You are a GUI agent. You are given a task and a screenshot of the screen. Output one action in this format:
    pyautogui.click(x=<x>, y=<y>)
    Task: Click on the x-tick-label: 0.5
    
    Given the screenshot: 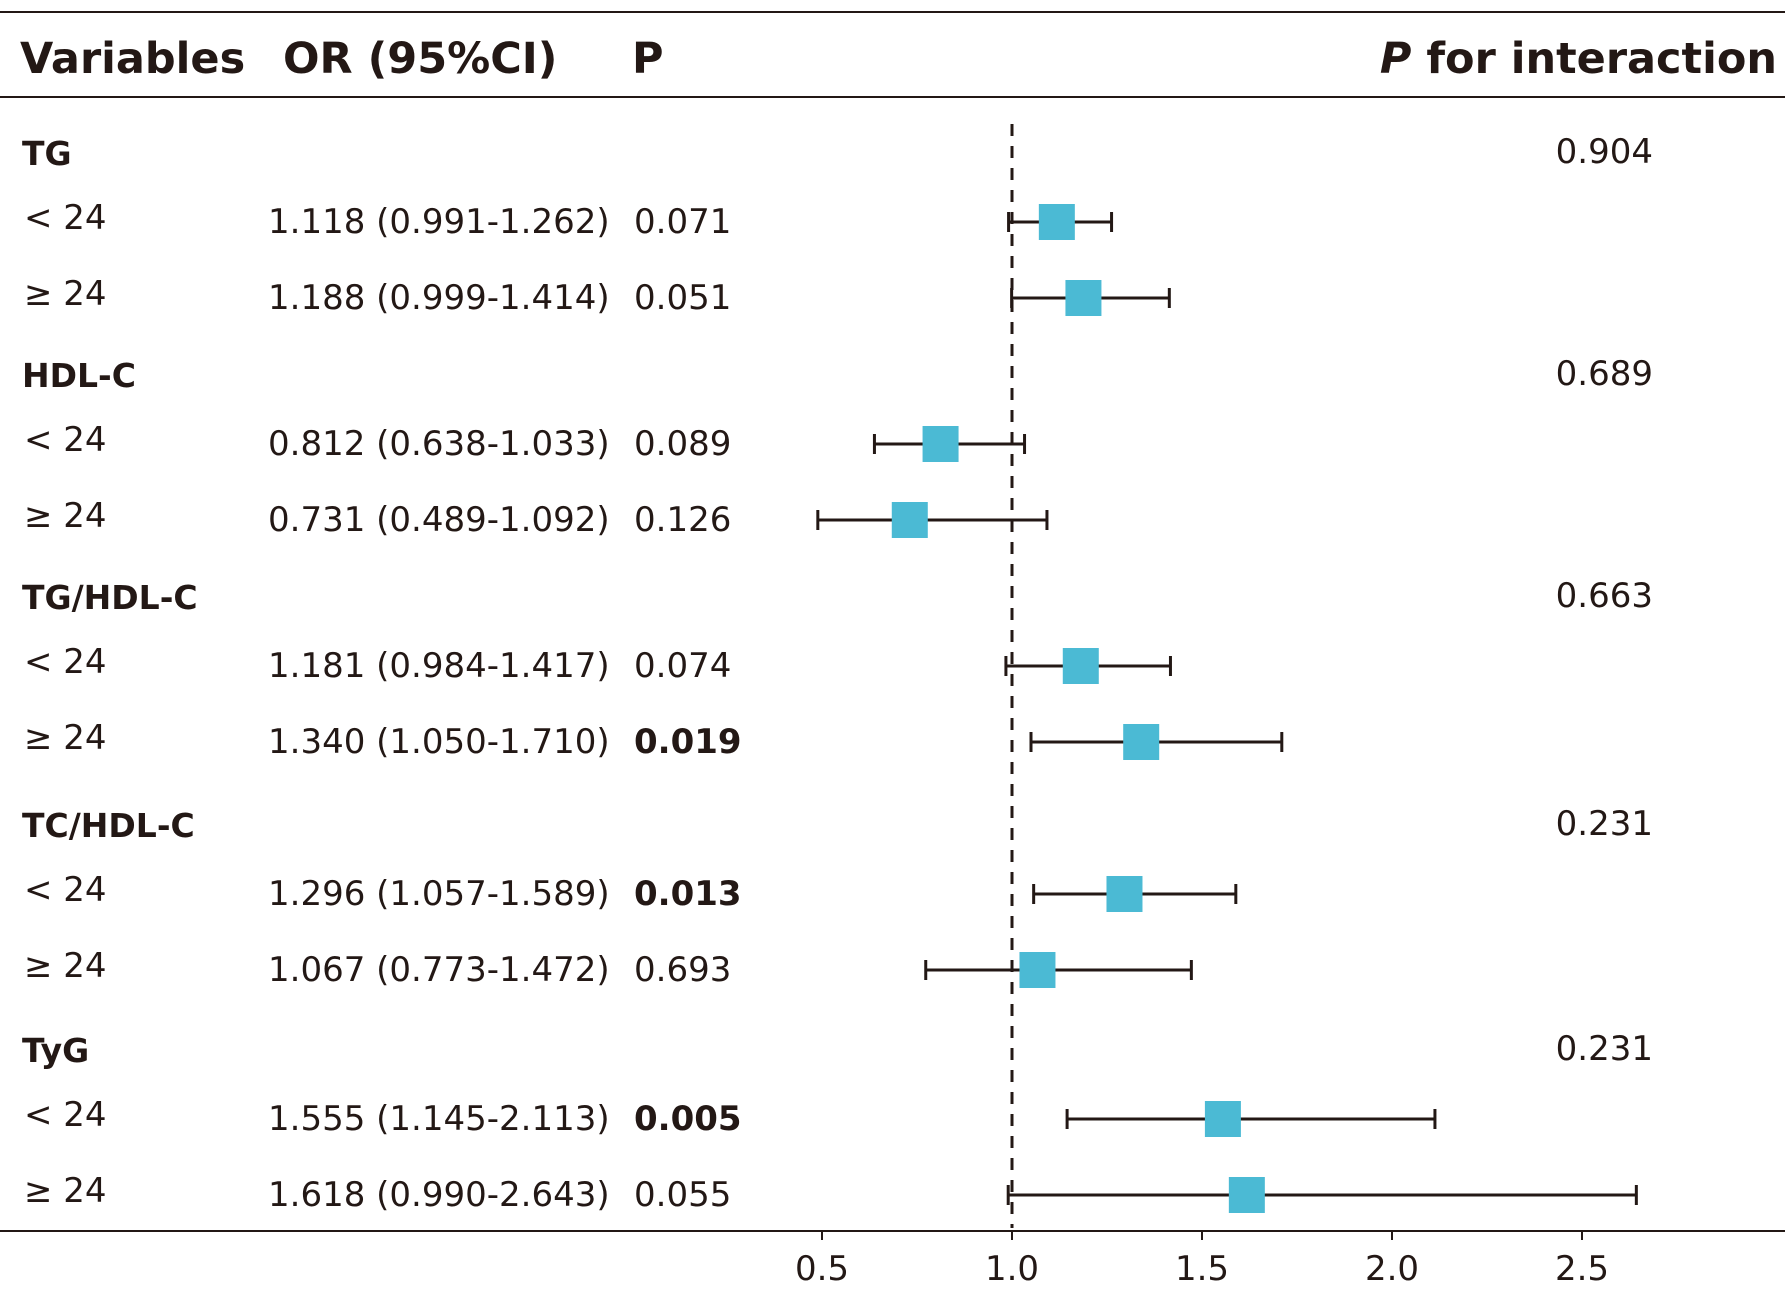 What is the action you would take?
    pyautogui.click(x=822, y=1269)
    